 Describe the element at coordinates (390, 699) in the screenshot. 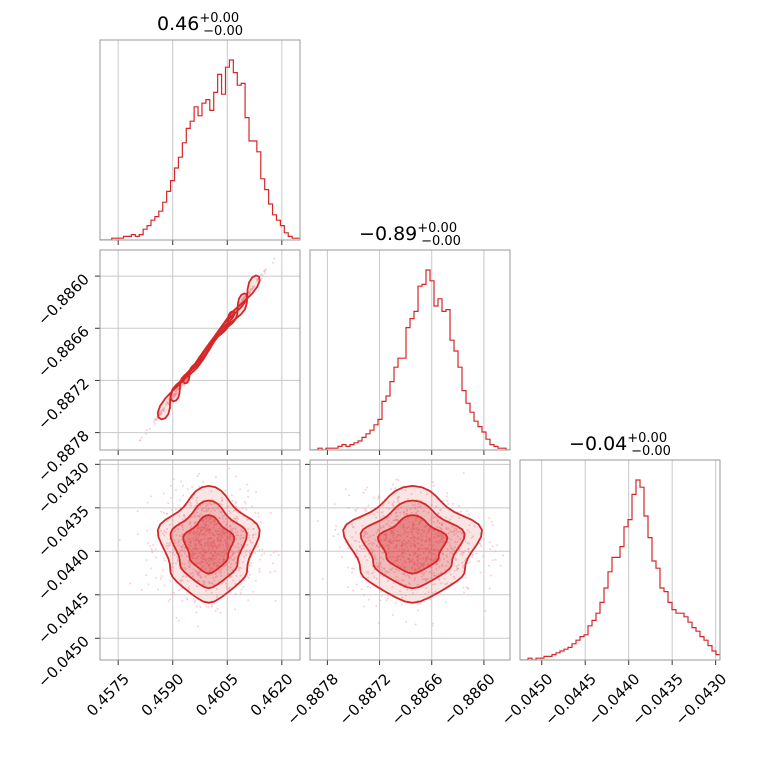

I see `x-tick-labels-param-1: −0.8878−0.8872−0.8866−0.8860` at that location.